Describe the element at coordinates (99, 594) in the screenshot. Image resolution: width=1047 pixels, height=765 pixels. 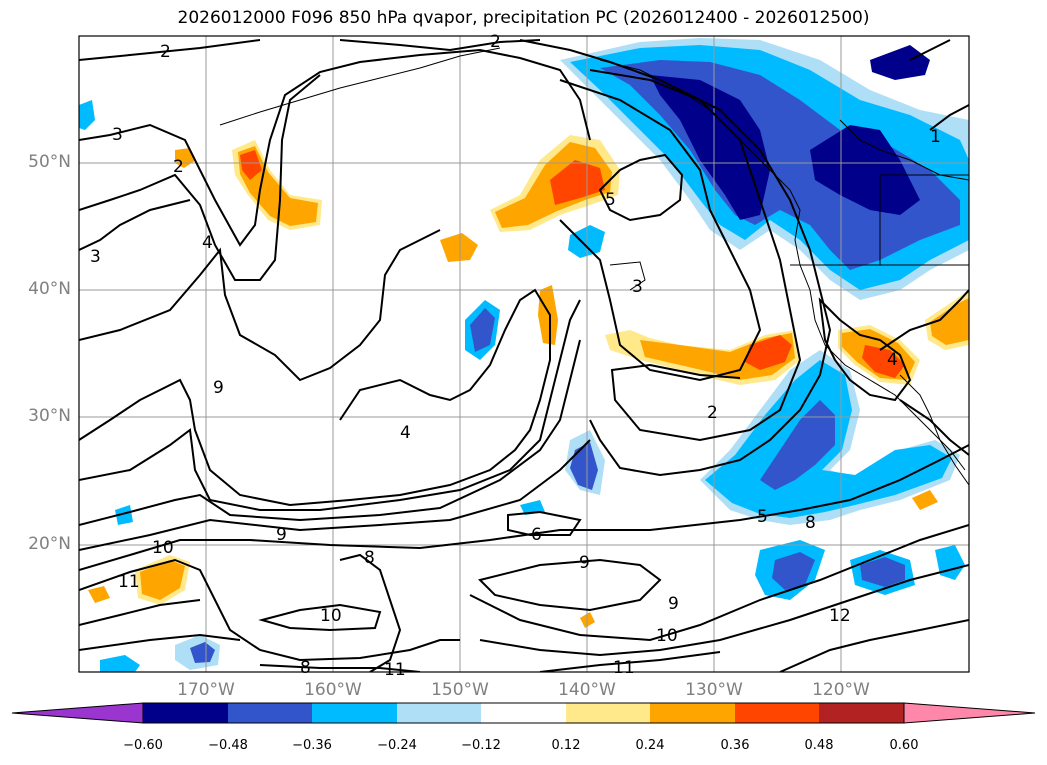
I see `sw-orange-speck` at that location.